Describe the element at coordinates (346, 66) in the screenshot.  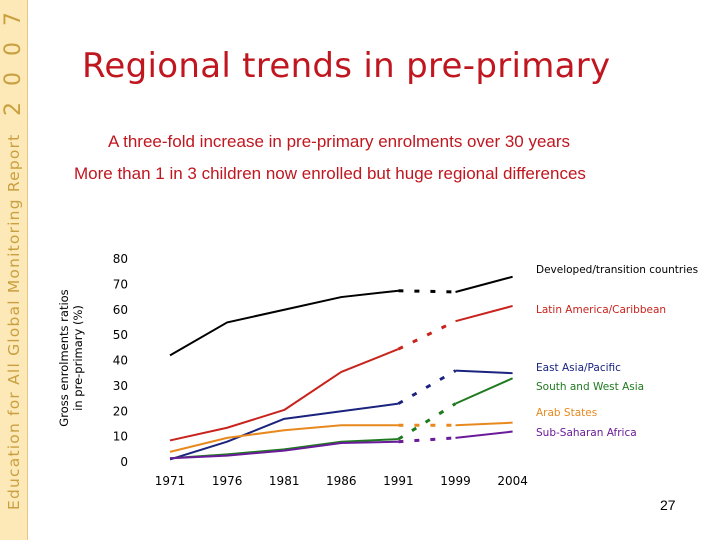
I see `slide-title: Regional trends in pre-primary` at that location.